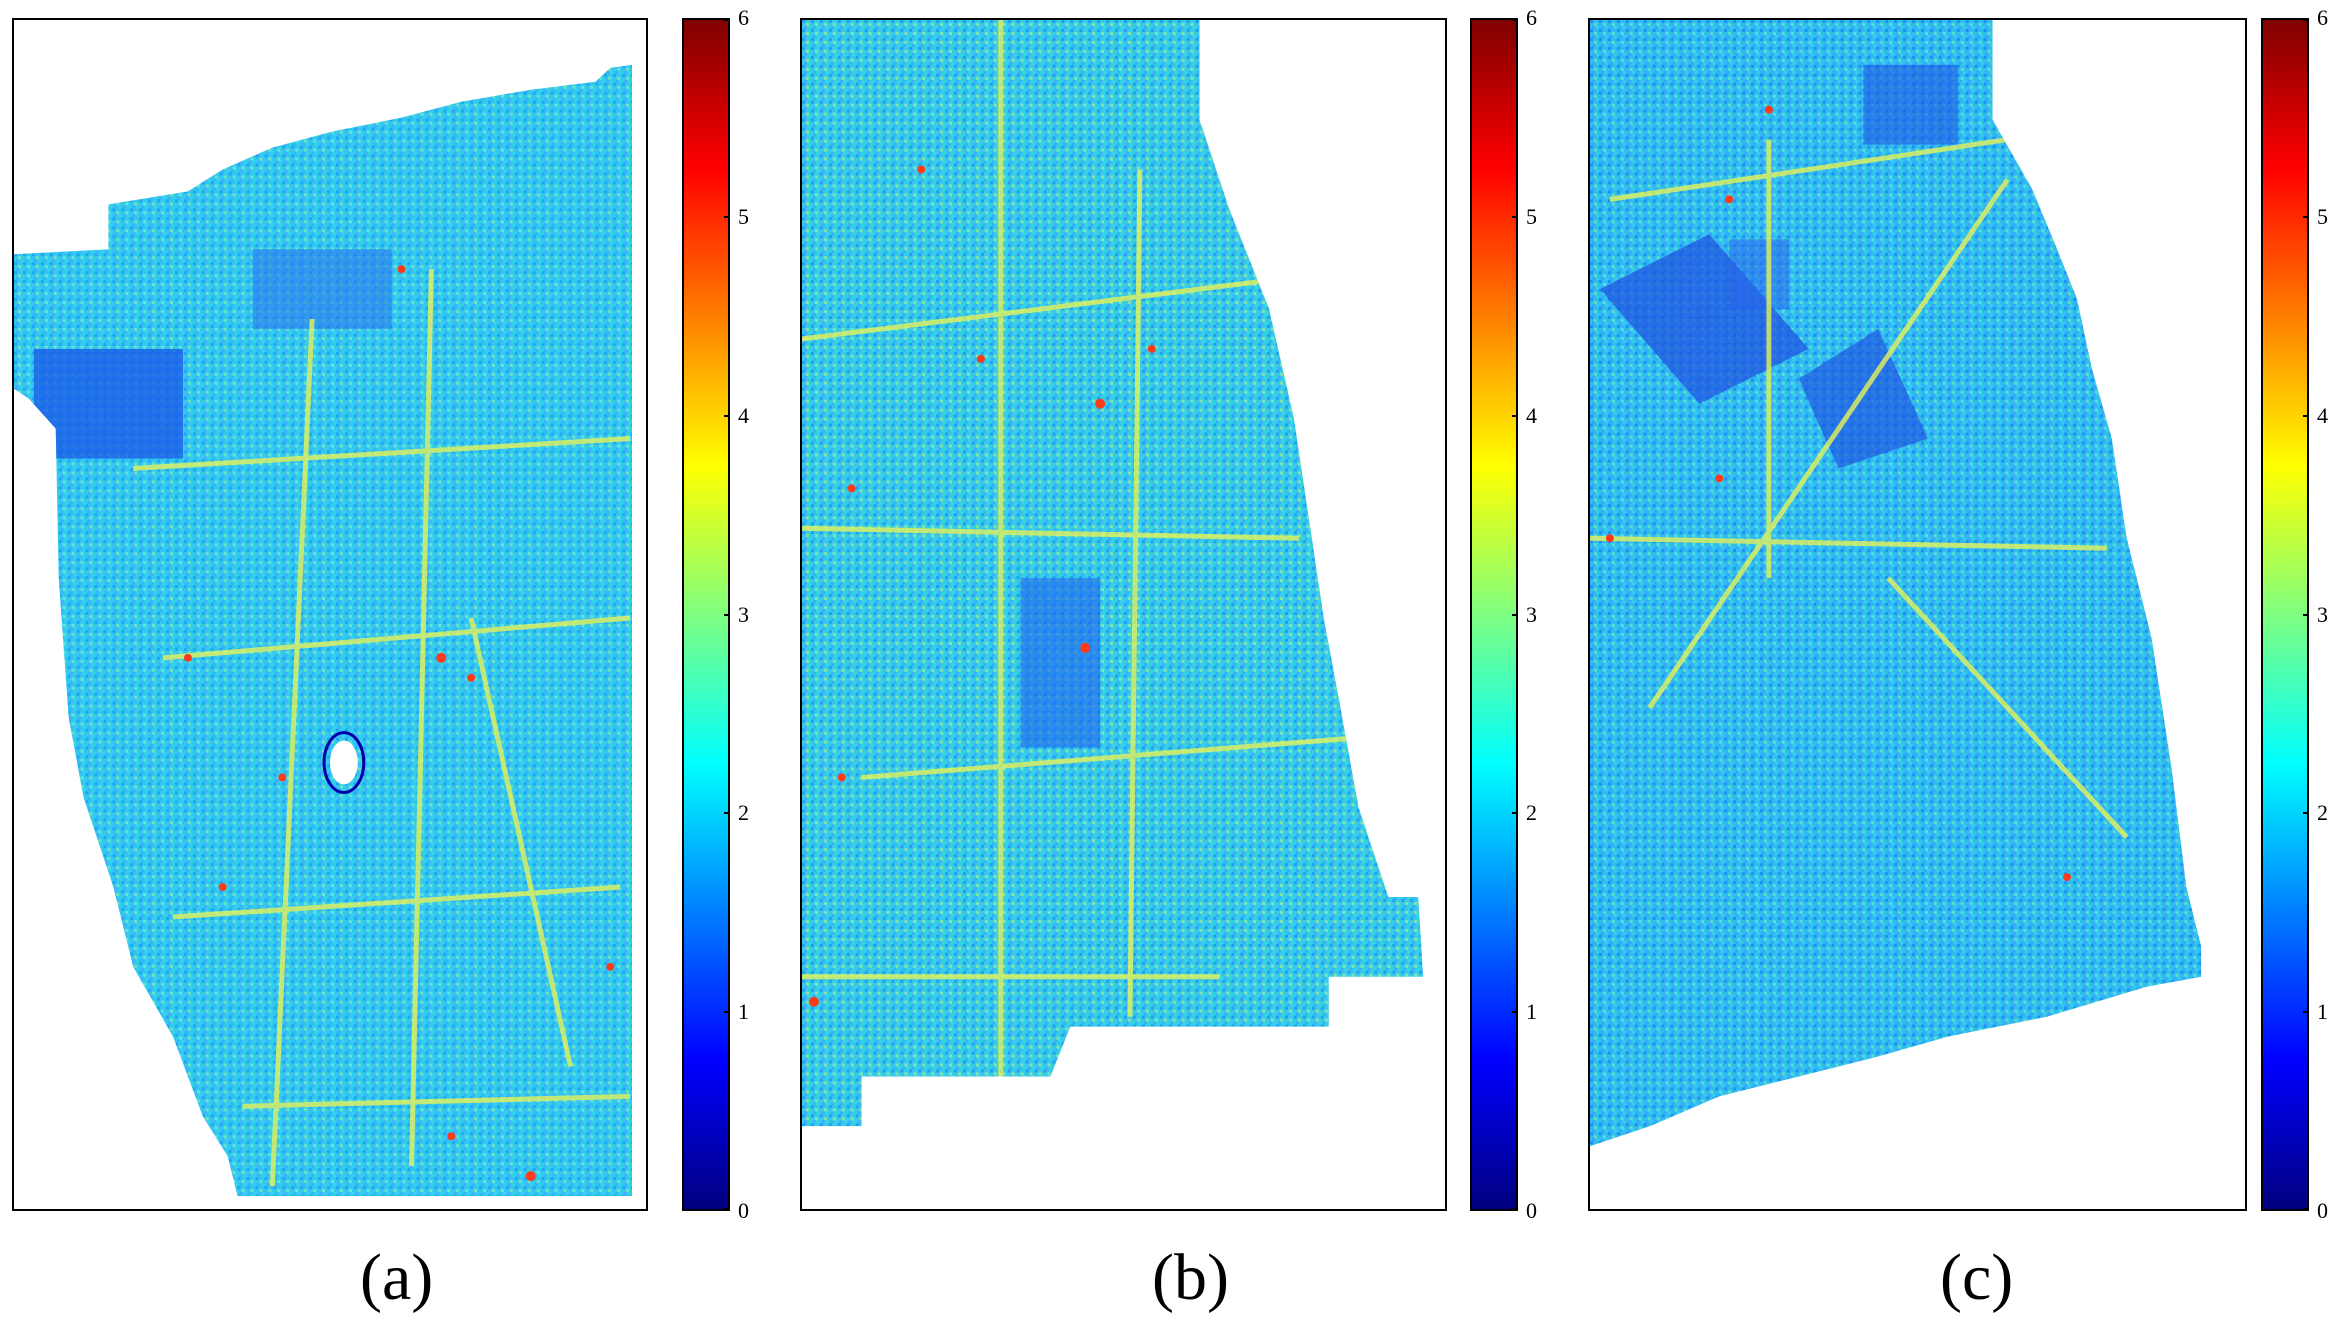  I want to click on panel-caption-b: (b), so click(1190, 1277).